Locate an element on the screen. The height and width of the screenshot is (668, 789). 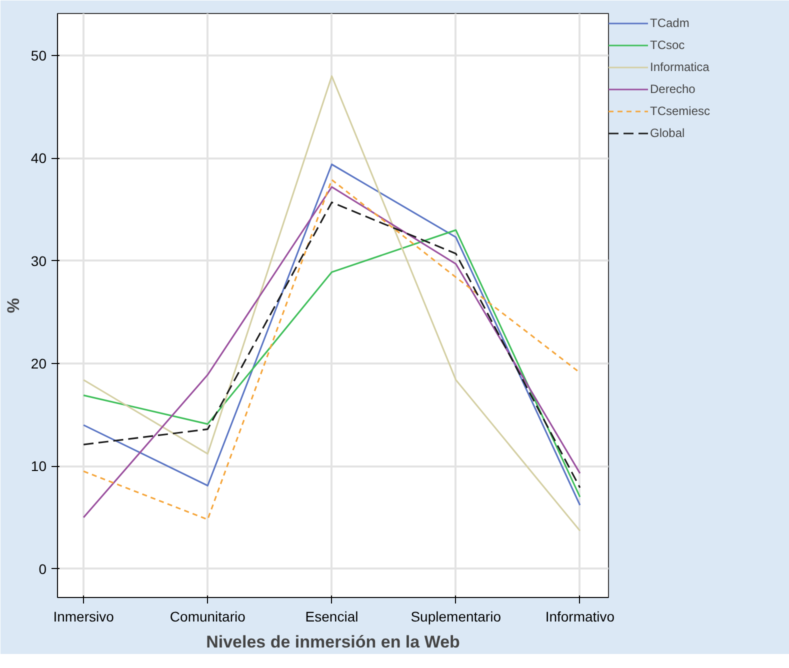
x-tick-label: Comunitario is located at coordinates (208, 616).